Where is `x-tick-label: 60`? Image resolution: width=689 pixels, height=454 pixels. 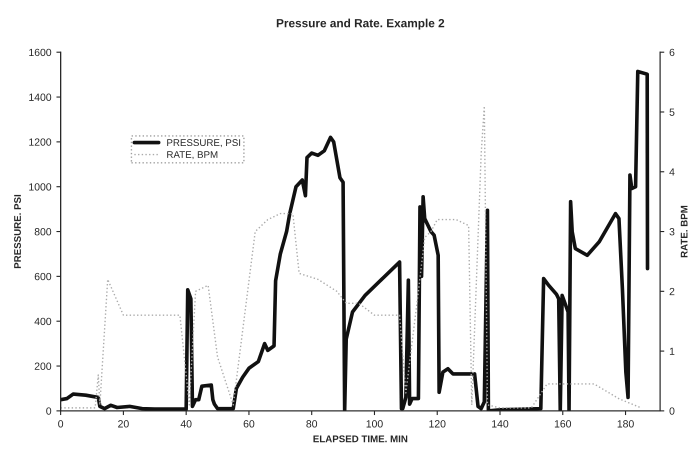 x-tick-label: 60 is located at coordinates (249, 424).